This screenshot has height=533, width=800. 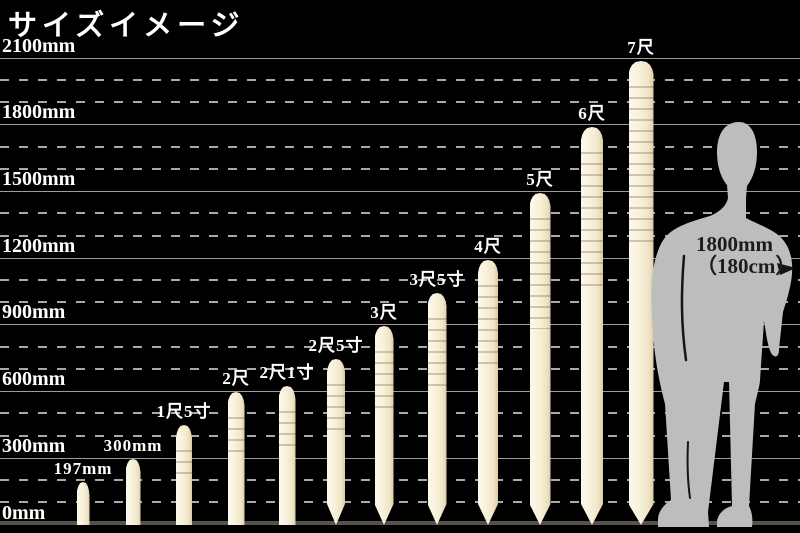 I want to click on gridline-solid-300mm, so click(x=400, y=458).